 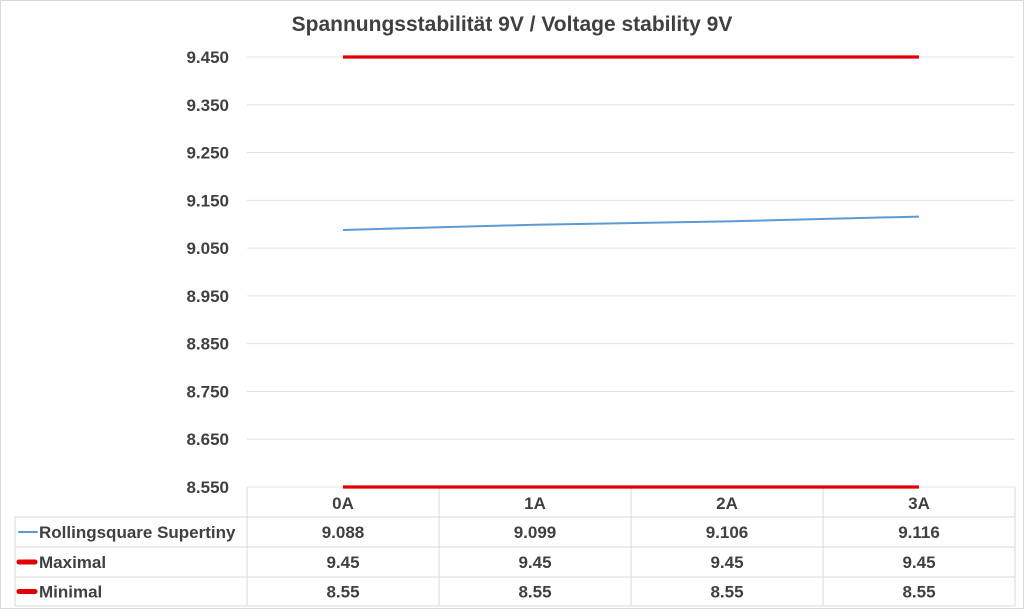 I want to click on y-tick-label: 9.150, so click(x=207, y=200).